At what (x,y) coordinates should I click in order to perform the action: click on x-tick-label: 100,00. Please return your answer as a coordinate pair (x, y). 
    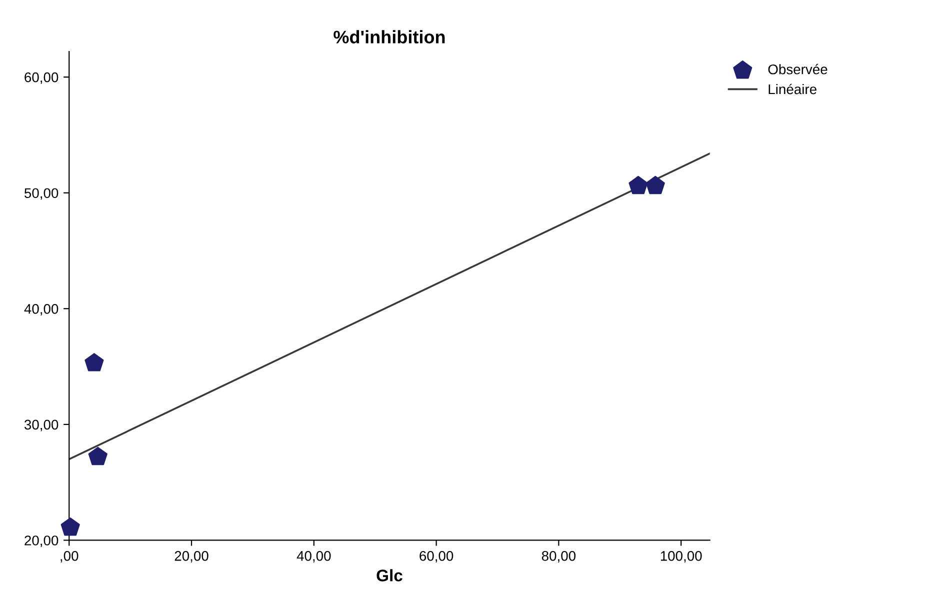
    Looking at the image, I should click on (681, 556).